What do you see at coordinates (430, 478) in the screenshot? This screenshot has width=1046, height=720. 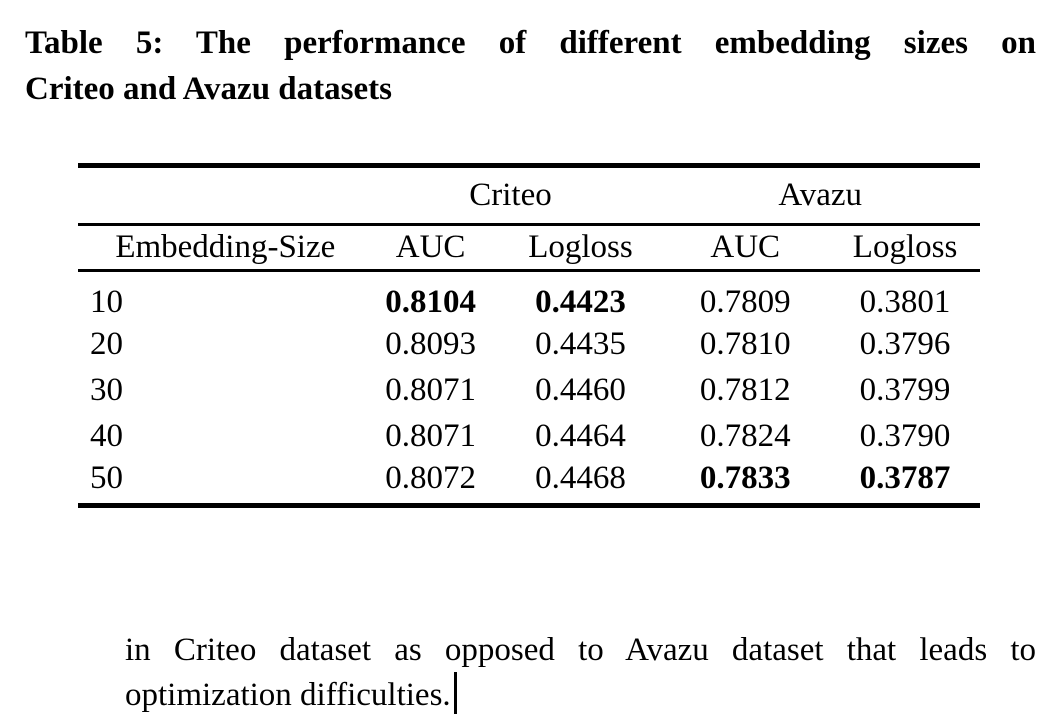 I see `criteo-auc-cell: 0.8072` at bounding box center [430, 478].